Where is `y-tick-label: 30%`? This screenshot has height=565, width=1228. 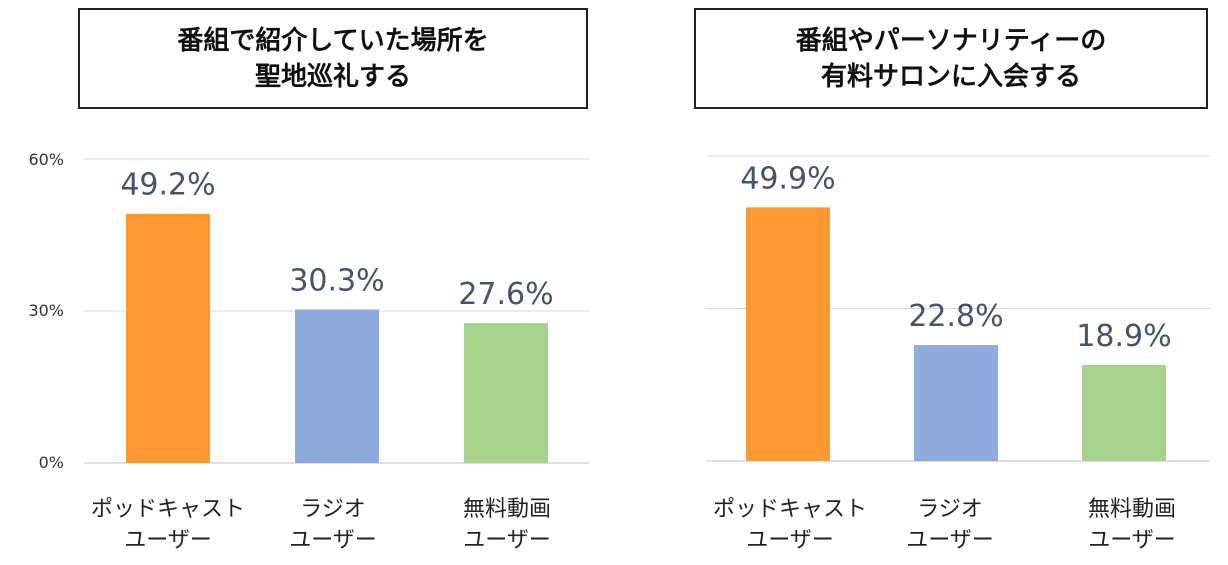 y-tick-label: 30% is located at coordinates (46, 310).